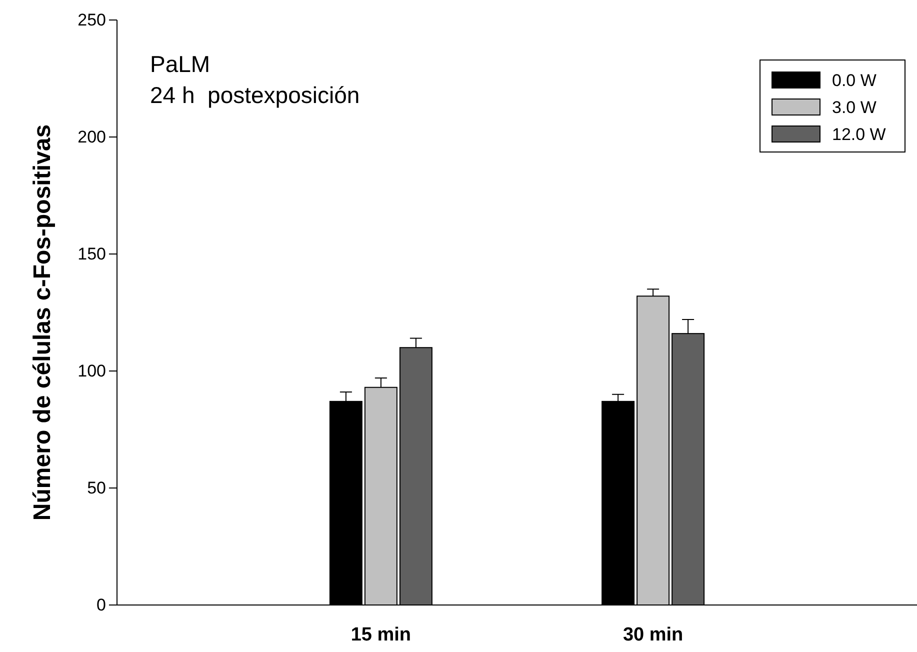 The width and height of the screenshot is (917, 652). I want to click on y-tick-label: 250, so click(92, 20).